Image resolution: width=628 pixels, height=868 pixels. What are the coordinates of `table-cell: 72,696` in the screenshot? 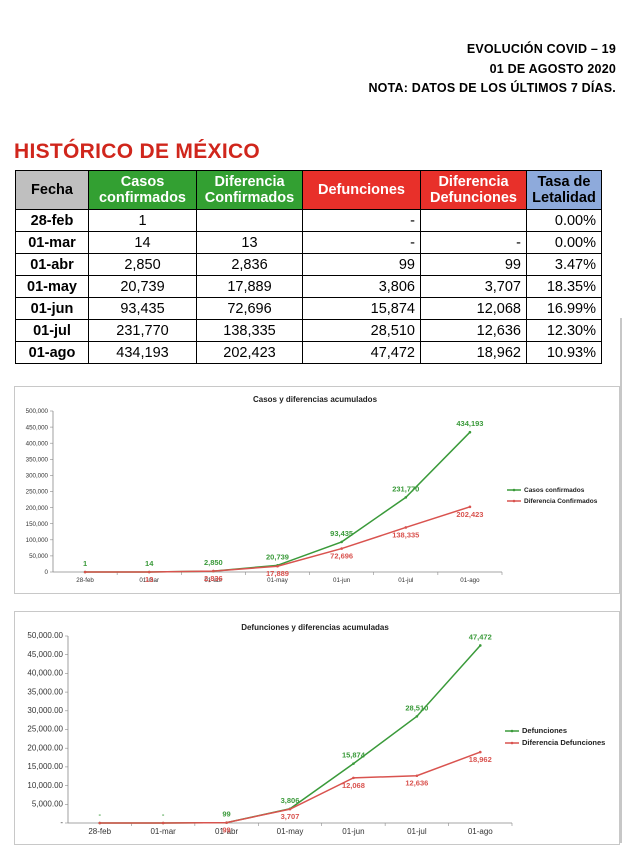 It's located at (249, 308).